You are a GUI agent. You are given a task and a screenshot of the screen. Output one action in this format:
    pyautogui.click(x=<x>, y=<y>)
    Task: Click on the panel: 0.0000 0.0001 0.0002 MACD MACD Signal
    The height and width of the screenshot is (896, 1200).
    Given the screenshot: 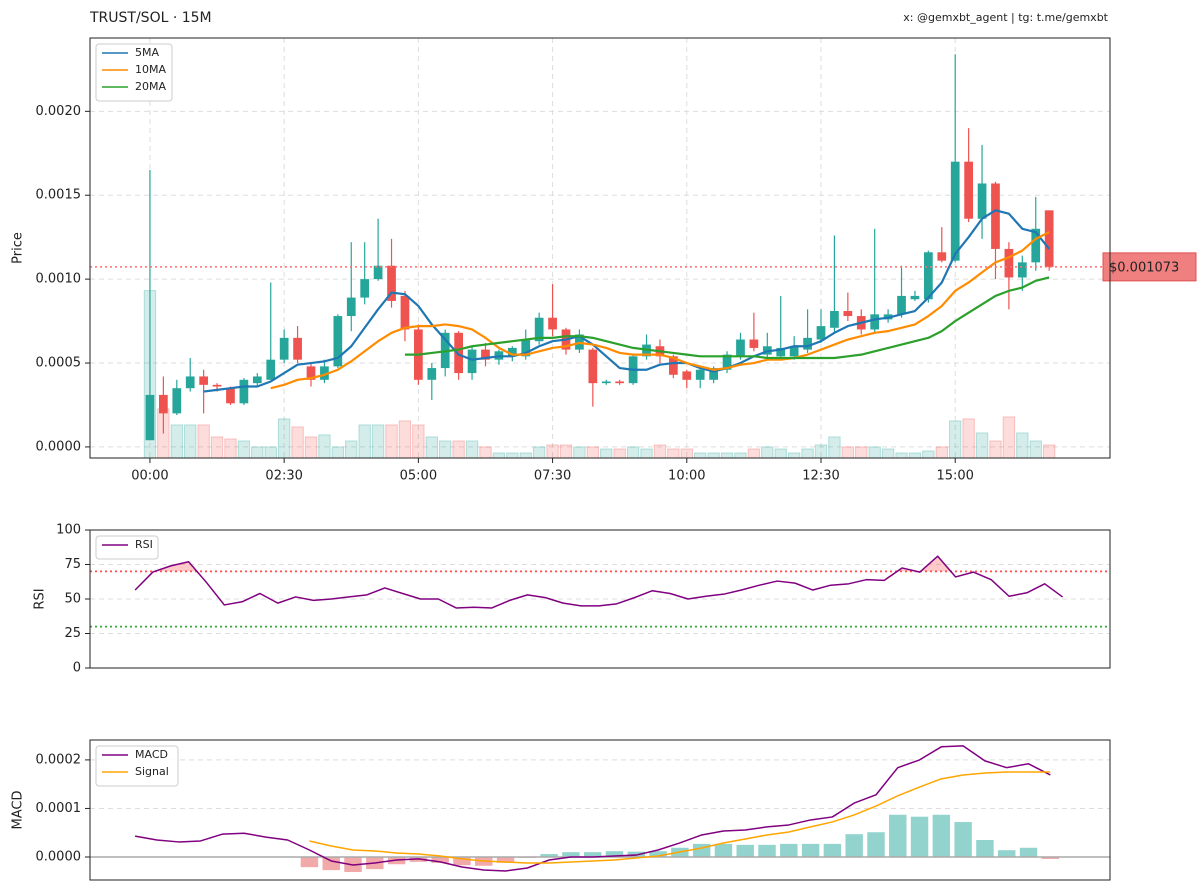 What is the action you would take?
    pyautogui.click(x=561, y=810)
    